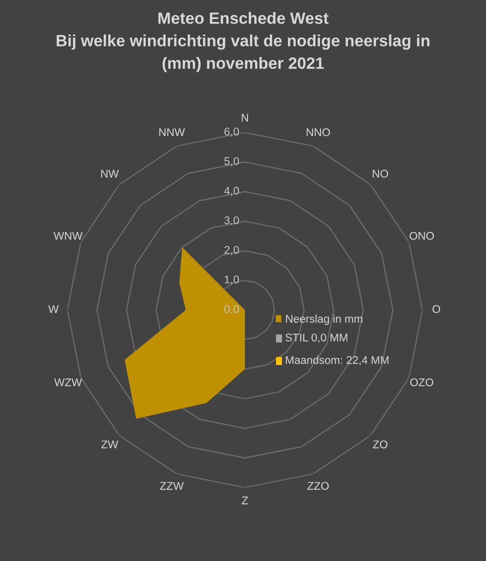 This screenshot has width=486, height=561. What do you see at coordinates (318, 486) in the screenshot?
I see `spoke-label: ZZO` at bounding box center [318, 486].